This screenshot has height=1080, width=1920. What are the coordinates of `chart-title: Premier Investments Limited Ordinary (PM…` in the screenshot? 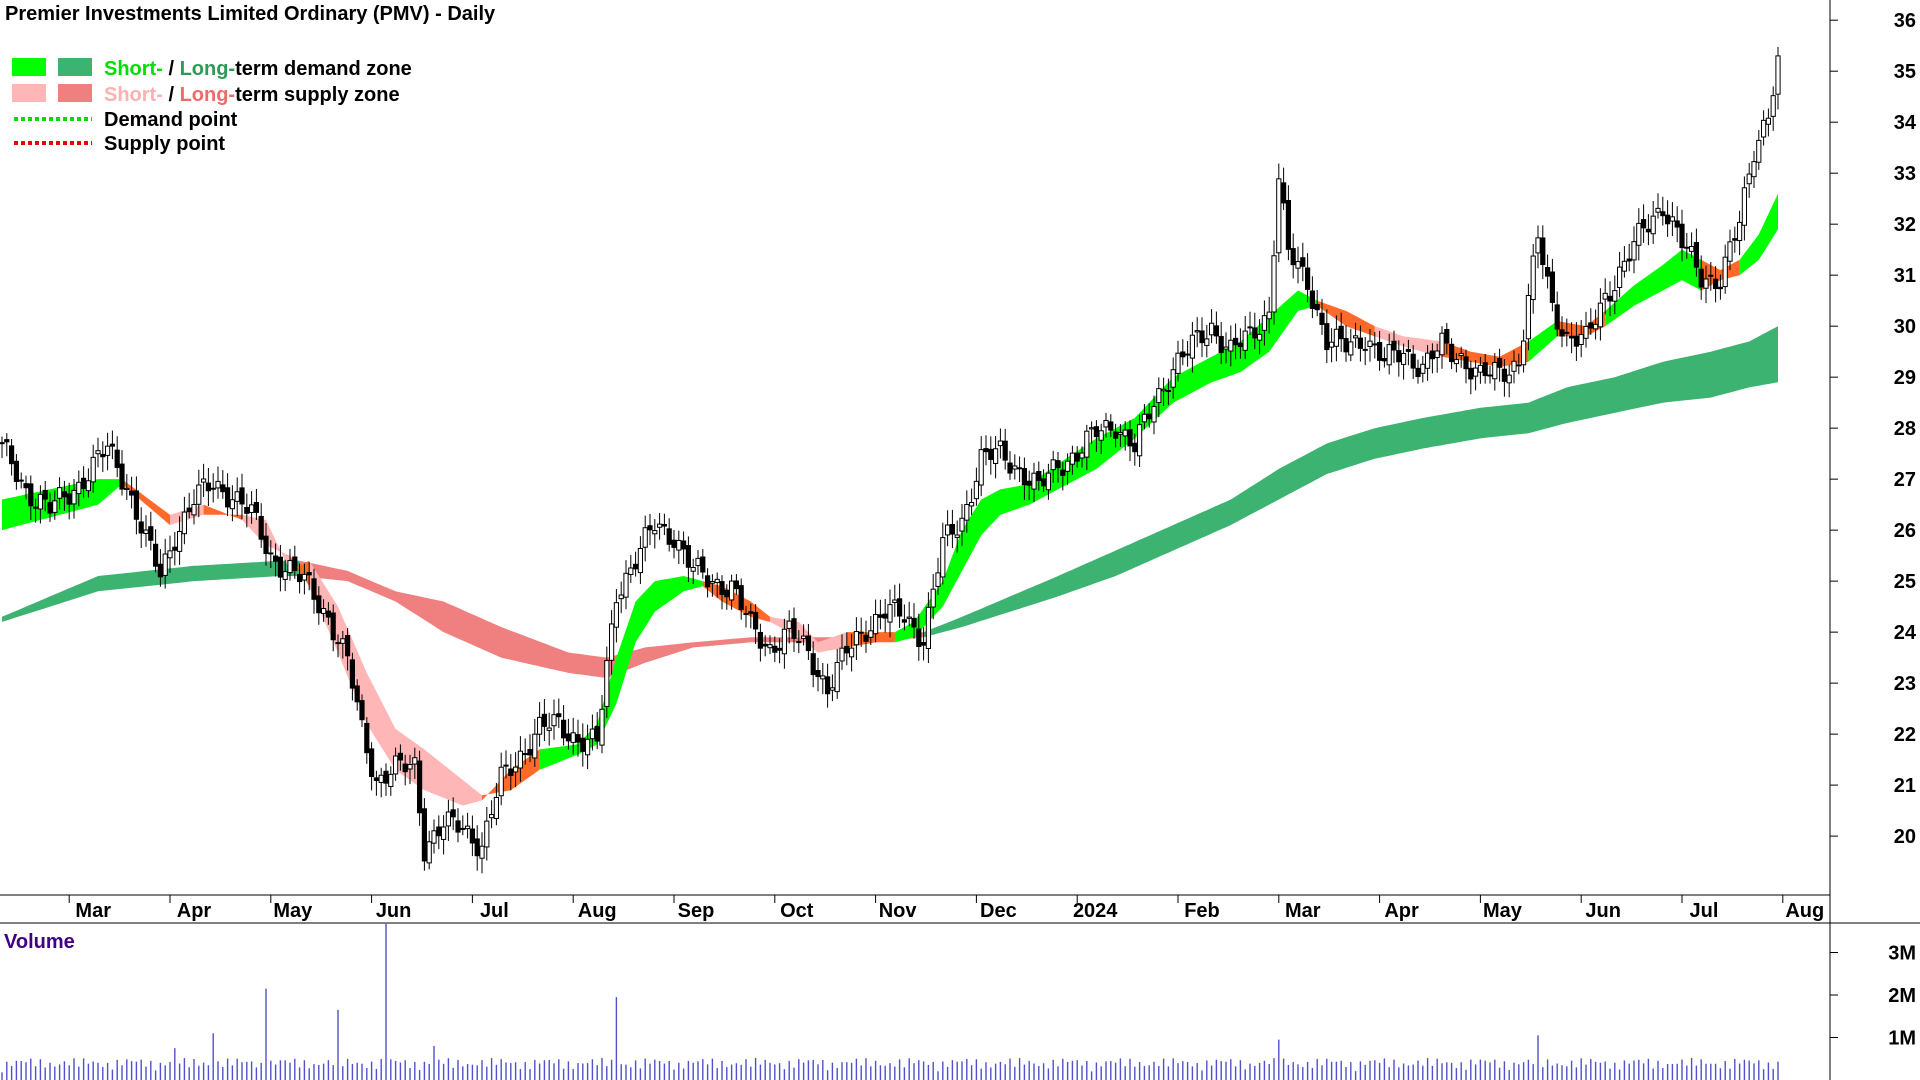 It's located at (250, 14).